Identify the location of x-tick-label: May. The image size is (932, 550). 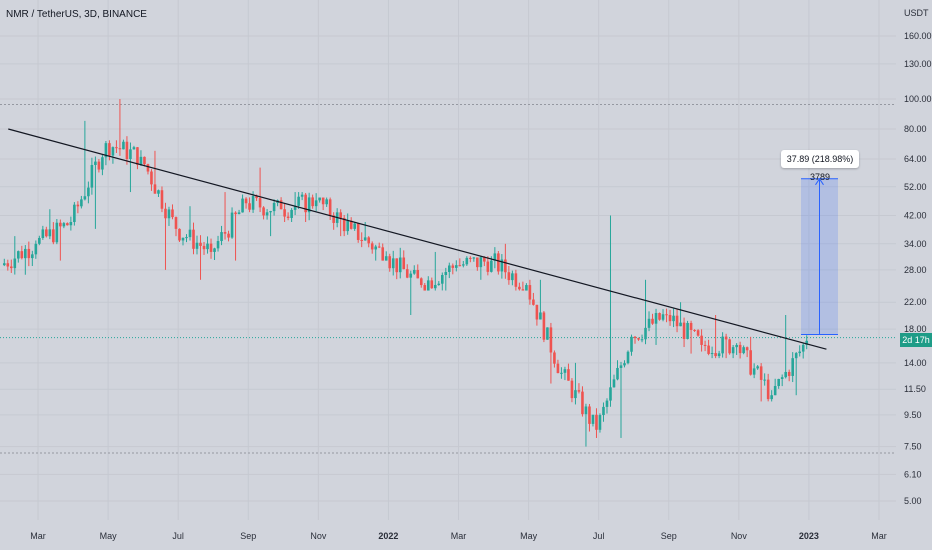
(529, 536).